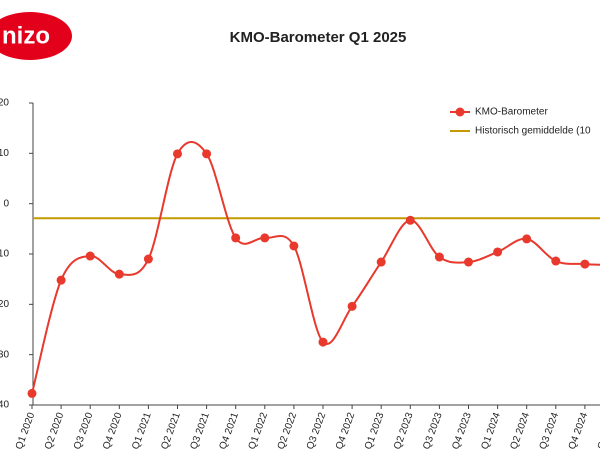 The image size is (600, 450). Describe the element at coordinates (230, 430) in the screenshot. I see `x-tick-label: Q4 2021` at that location.